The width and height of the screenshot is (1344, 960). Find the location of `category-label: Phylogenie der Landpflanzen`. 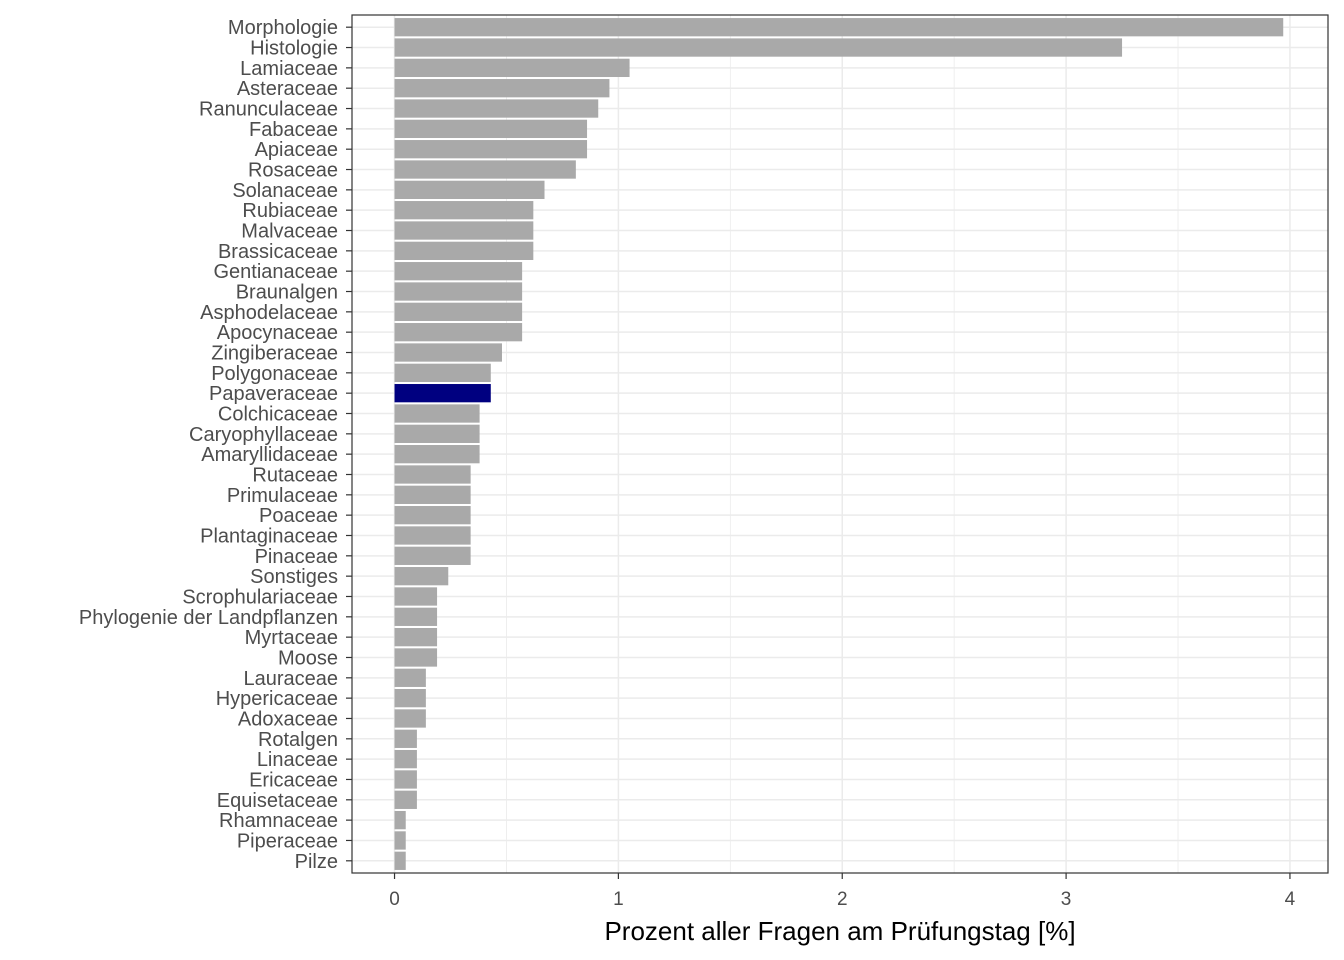

category-label: Phylogenie der Landpflanzen is located at coordinates (208, 618).